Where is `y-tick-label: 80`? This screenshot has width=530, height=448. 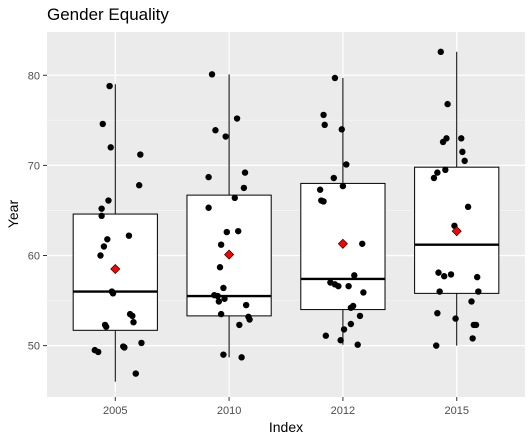 y-tick-label: 80 is located at coordinates (34, 76).